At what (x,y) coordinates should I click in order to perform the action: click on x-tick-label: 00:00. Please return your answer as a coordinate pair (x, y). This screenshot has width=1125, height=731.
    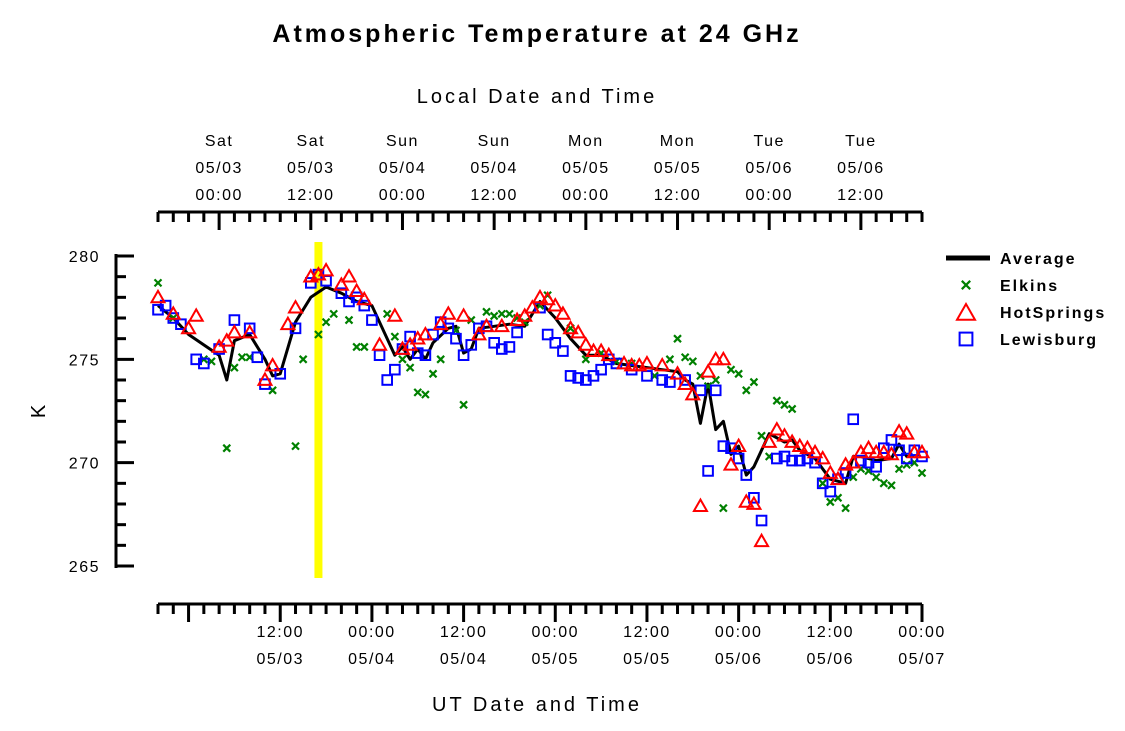
    Looking at the image, I should click on (739, 632).